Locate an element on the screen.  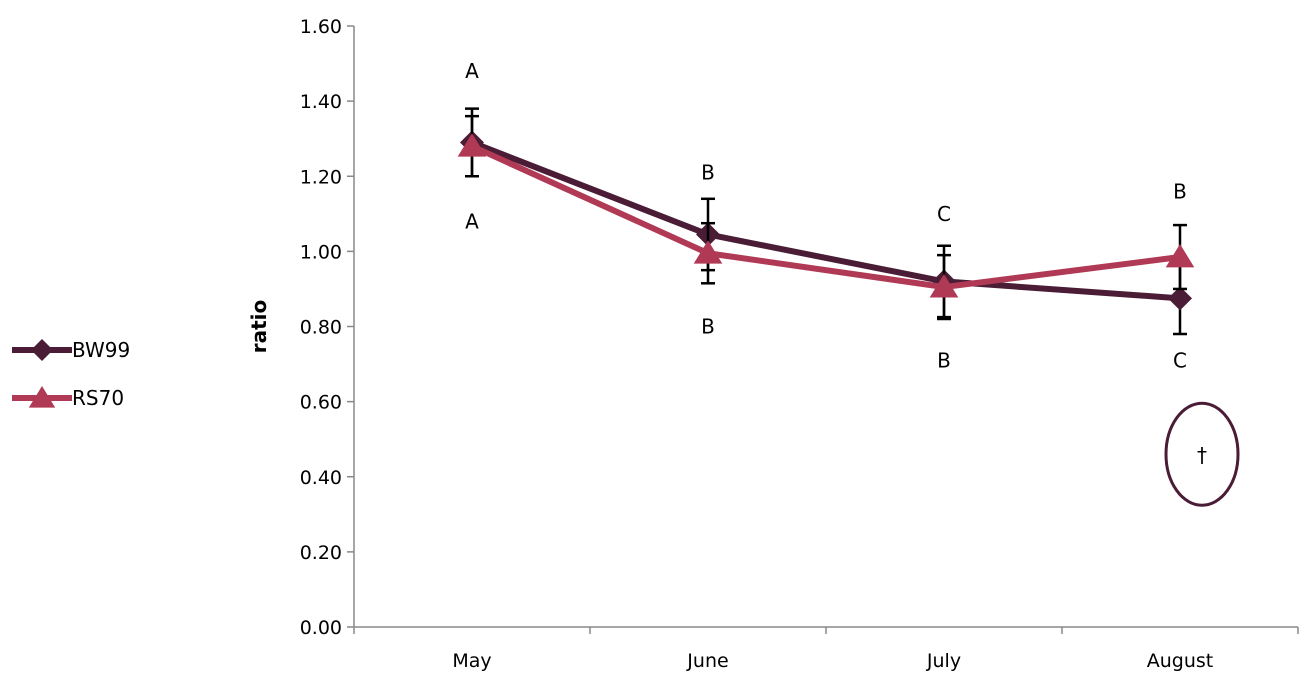
y-tick-label: 0.40 is located at coordinates (321, 478).